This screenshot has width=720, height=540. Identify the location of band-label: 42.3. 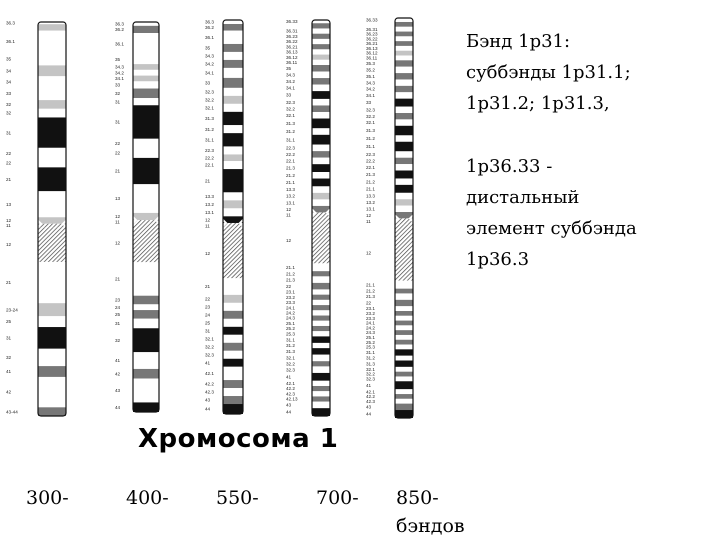
(209, 392).